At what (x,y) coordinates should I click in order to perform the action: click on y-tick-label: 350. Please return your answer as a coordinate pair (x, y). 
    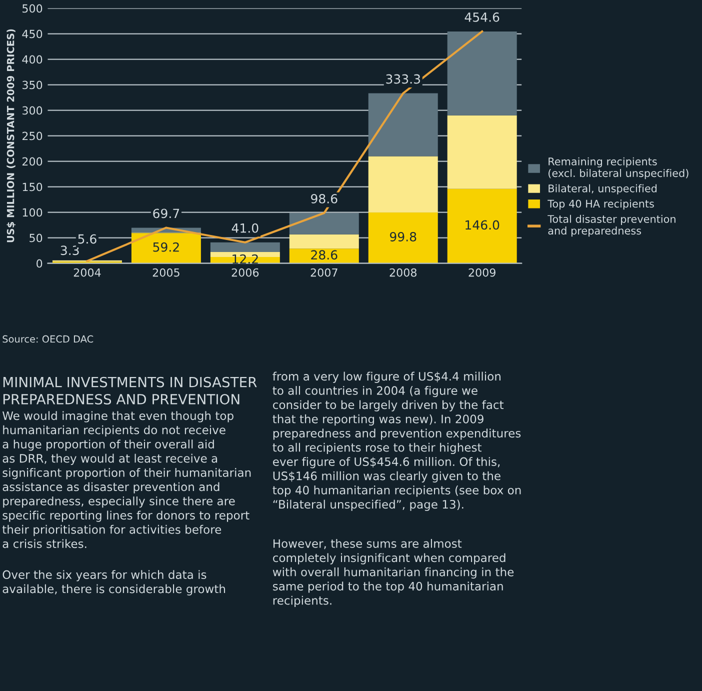
    Looking at the image, I should click on (32, 85).